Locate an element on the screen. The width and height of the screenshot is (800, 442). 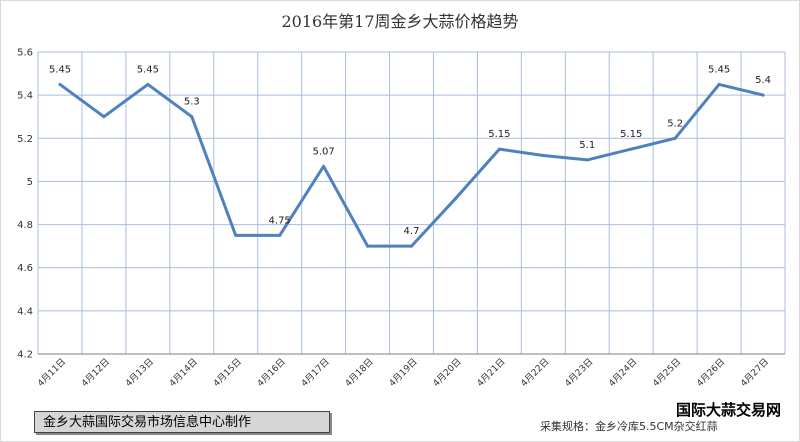
data-label: 4.7 is located at coordinates (412, 231).